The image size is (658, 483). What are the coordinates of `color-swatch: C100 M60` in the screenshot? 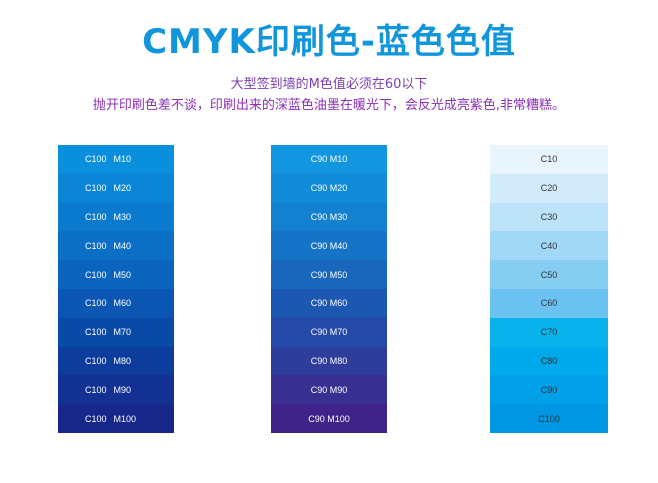 It's located at (116, 303).